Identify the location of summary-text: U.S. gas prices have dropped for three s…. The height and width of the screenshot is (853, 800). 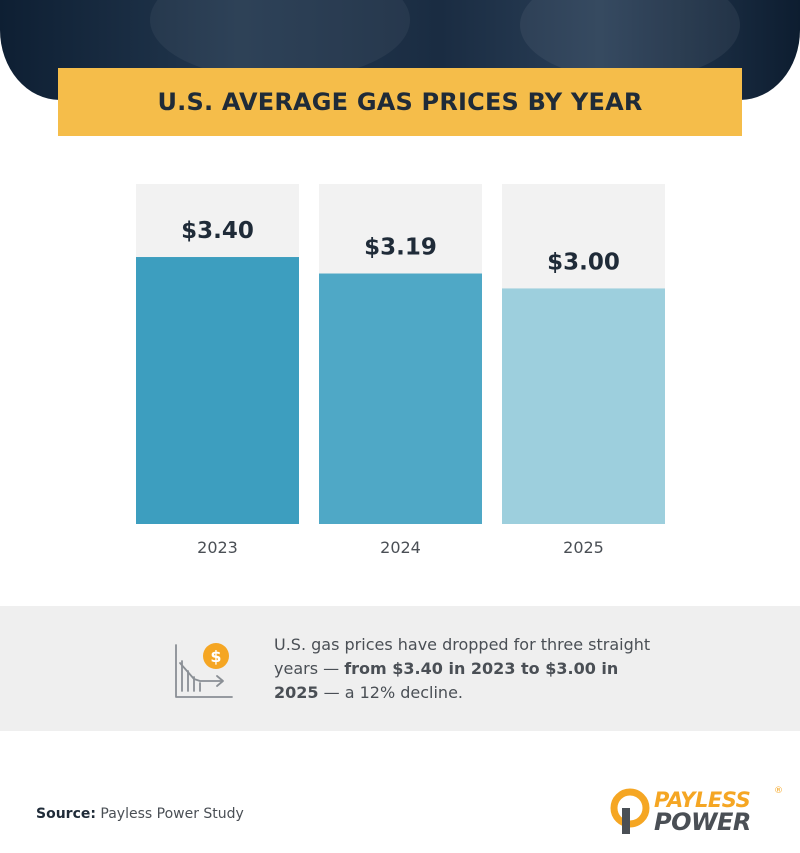
(464, 669).